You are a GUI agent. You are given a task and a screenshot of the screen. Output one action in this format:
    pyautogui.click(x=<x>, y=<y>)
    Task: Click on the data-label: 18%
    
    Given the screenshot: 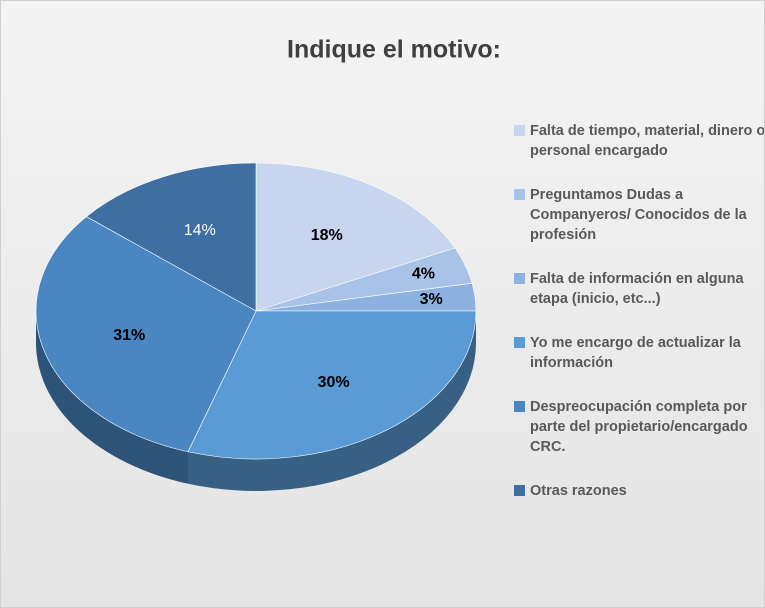 What is the action you would take?
    pyautogui.click(x=327, y=235)
    